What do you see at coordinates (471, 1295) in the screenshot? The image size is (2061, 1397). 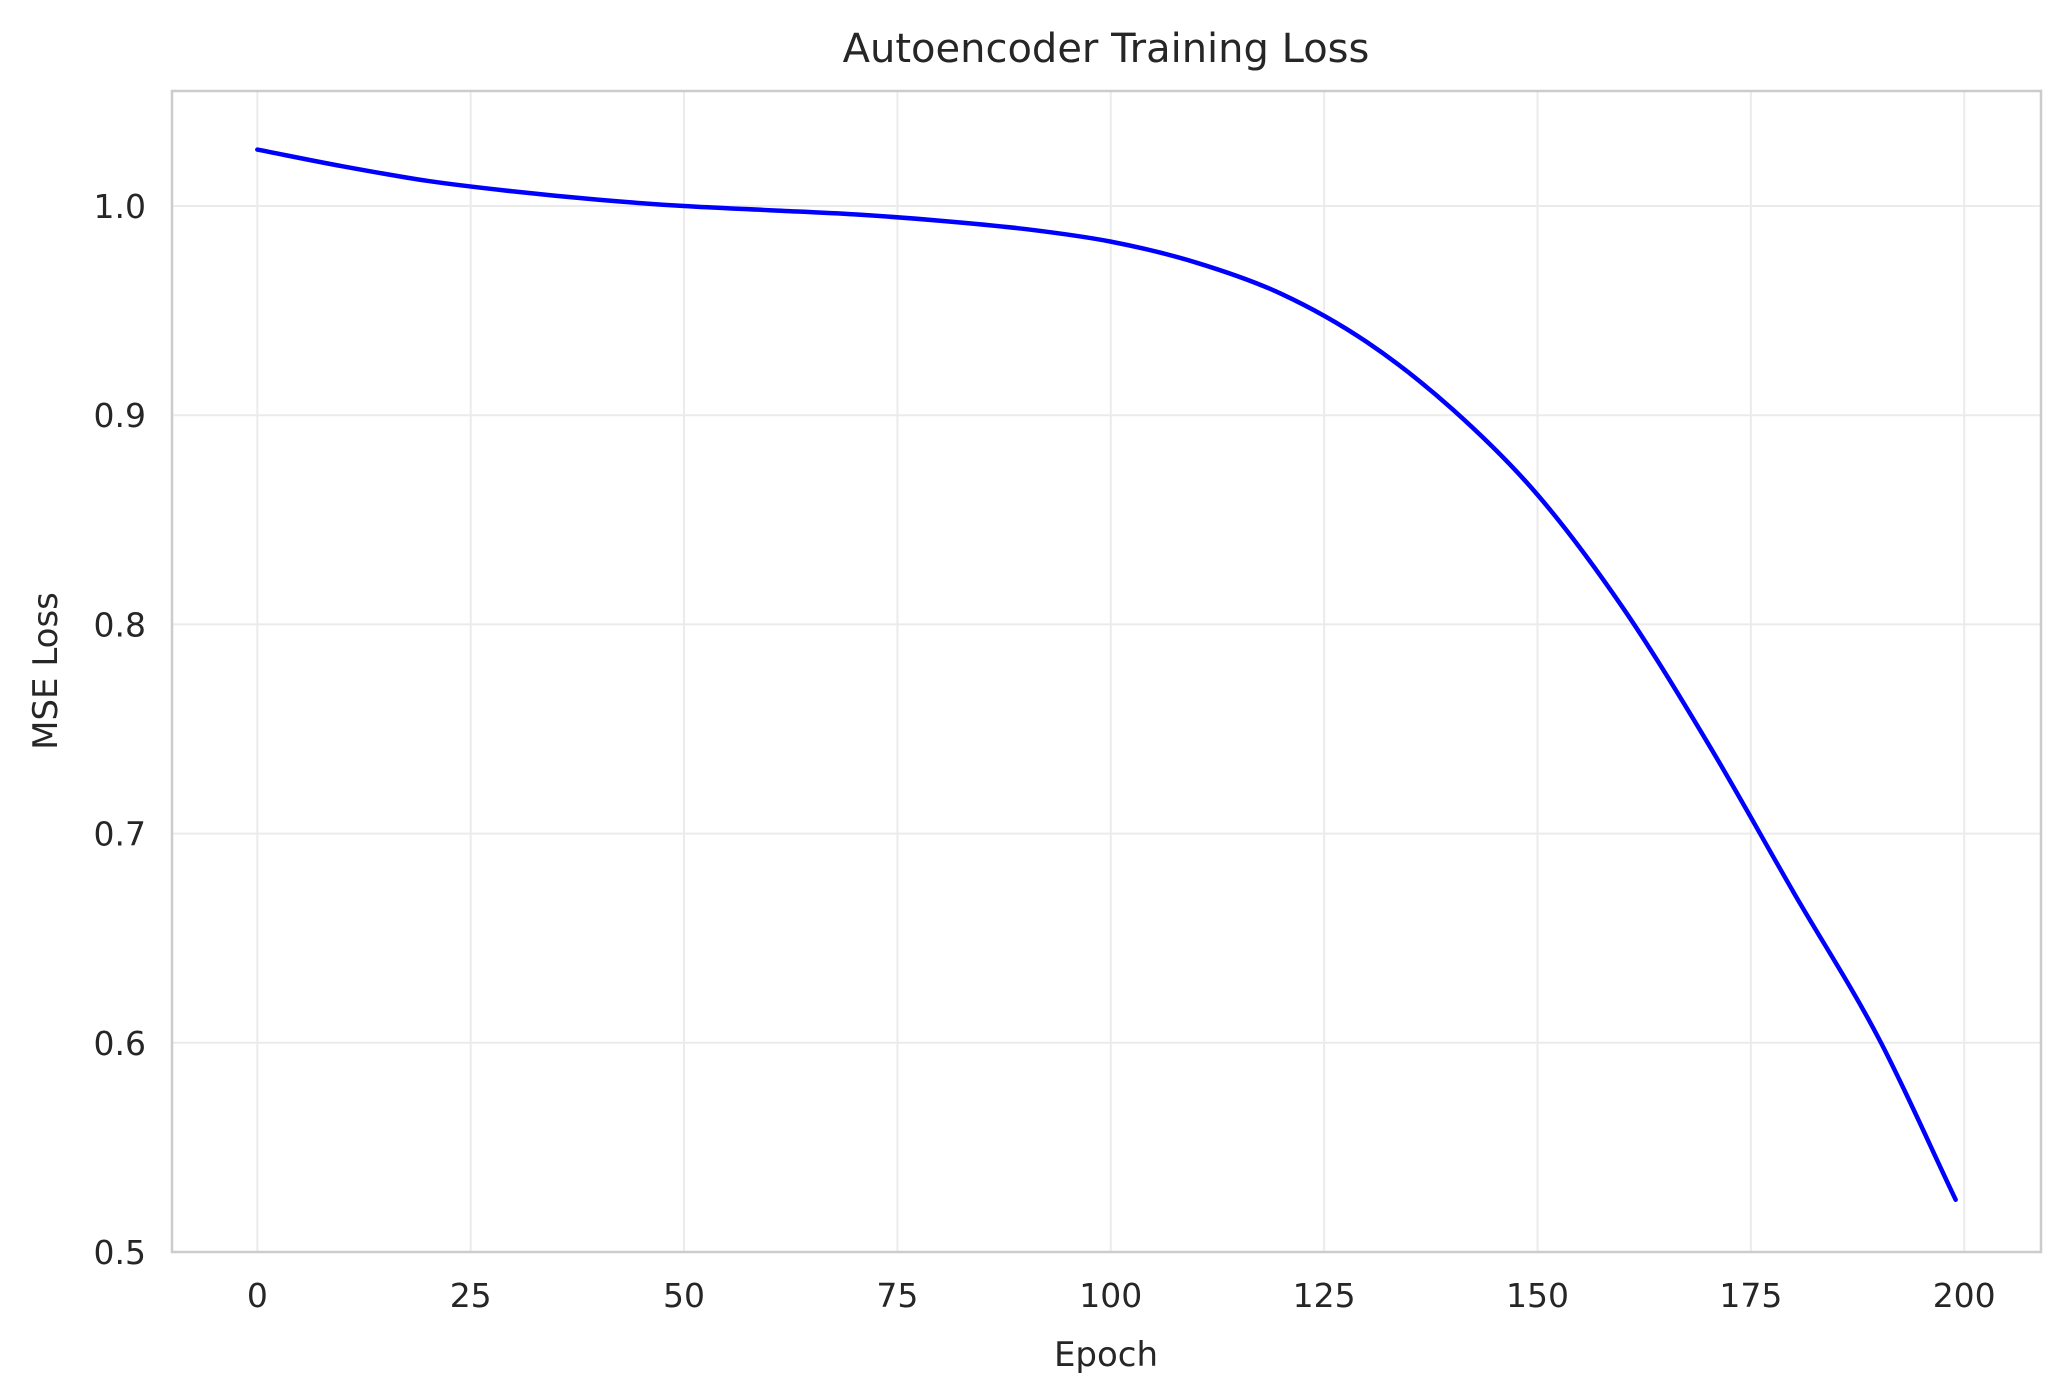 I see `x-tick-label: 25` at bounding box center [471, 1295].